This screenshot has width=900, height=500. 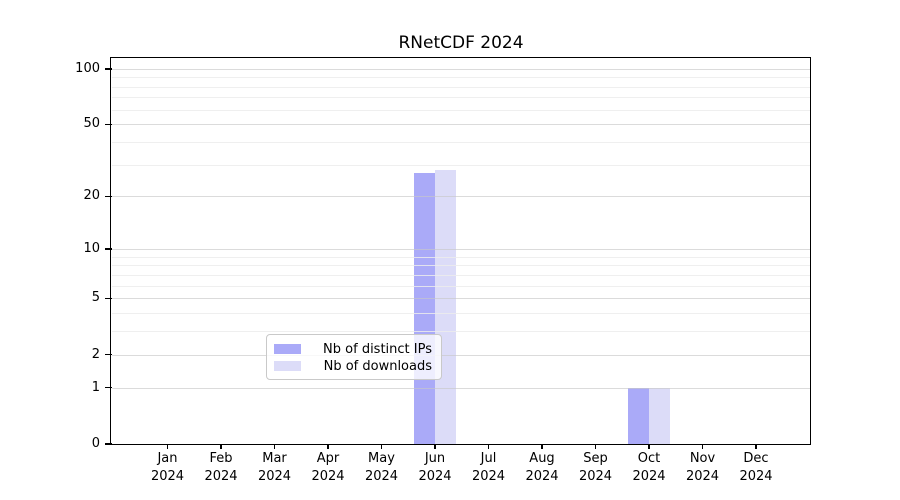 I want to click on x-axis-tick-mark-sep-2024, so click(x=595, y=446).